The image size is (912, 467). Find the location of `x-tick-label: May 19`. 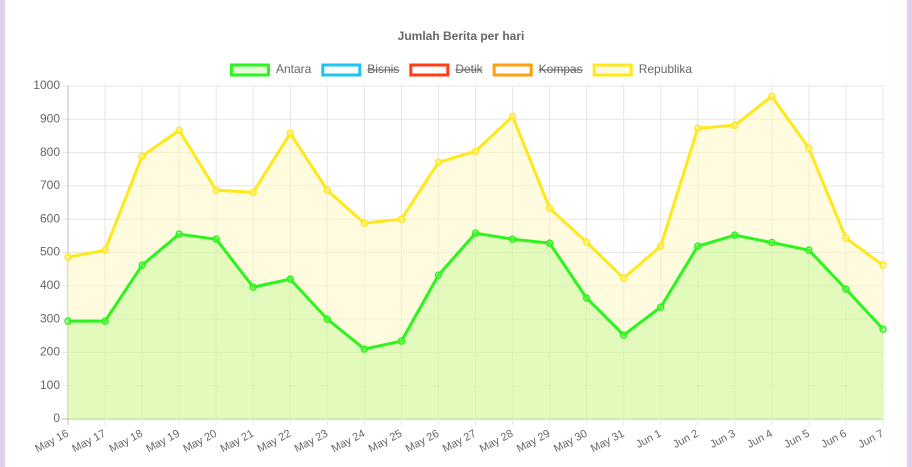

x-tick-label: May 19 is located at coordinates (162, 442).